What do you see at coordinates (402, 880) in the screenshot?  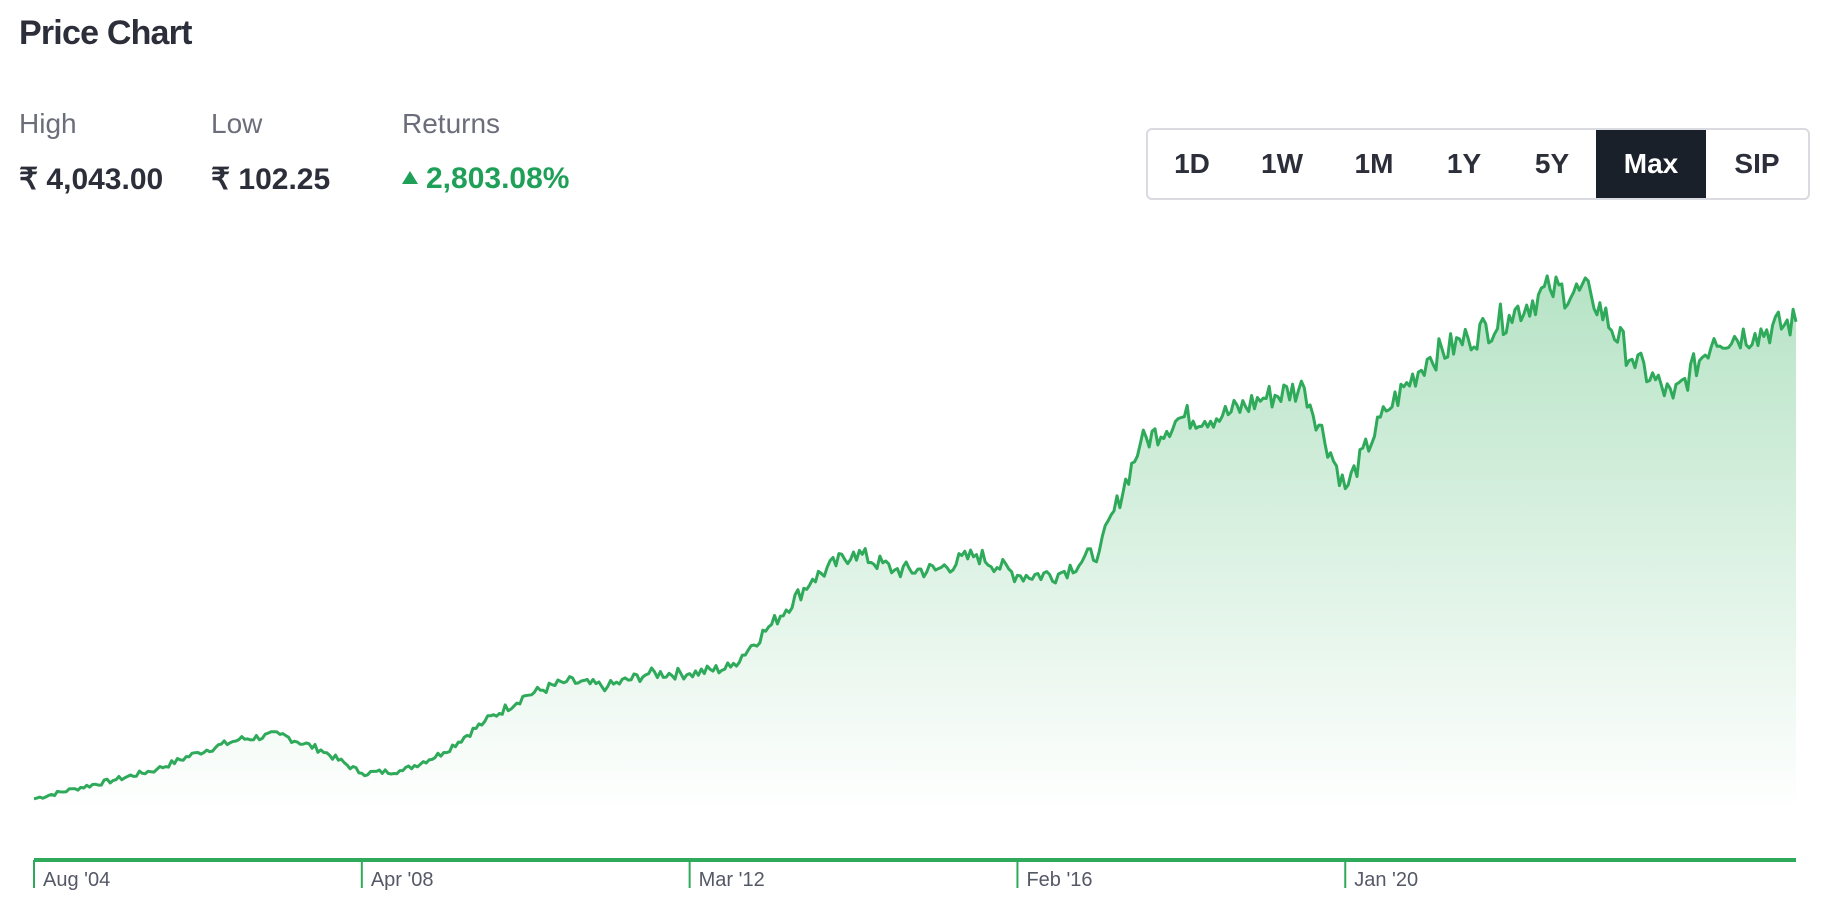 I see `x-tick-label: Apr '08` at bounding box center [402, 880].